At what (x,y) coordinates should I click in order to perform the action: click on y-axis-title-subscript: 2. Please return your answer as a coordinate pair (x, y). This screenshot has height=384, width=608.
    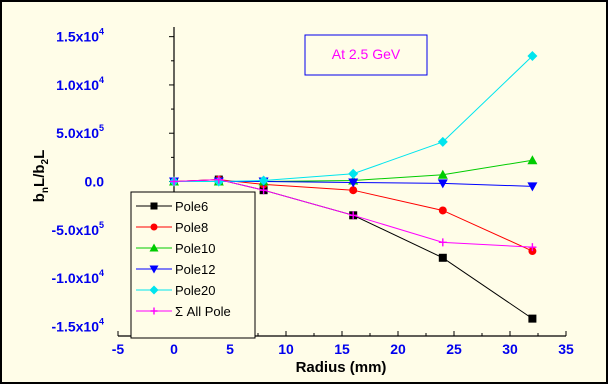
    Looking at the image, I should click on (45, 161).